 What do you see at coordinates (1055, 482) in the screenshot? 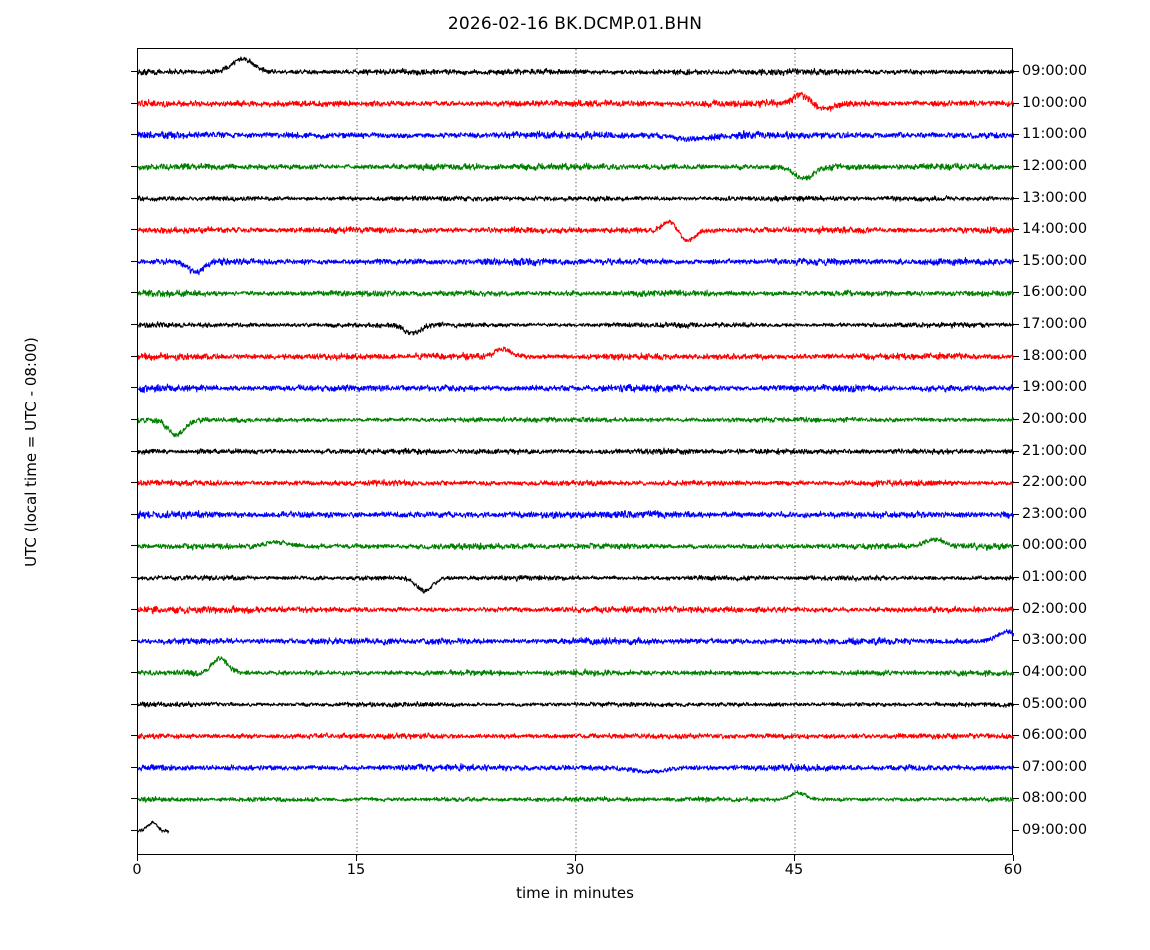
I see `y-axis-right-tick-label: 22:00:00` at bounding box center [1055, 482].